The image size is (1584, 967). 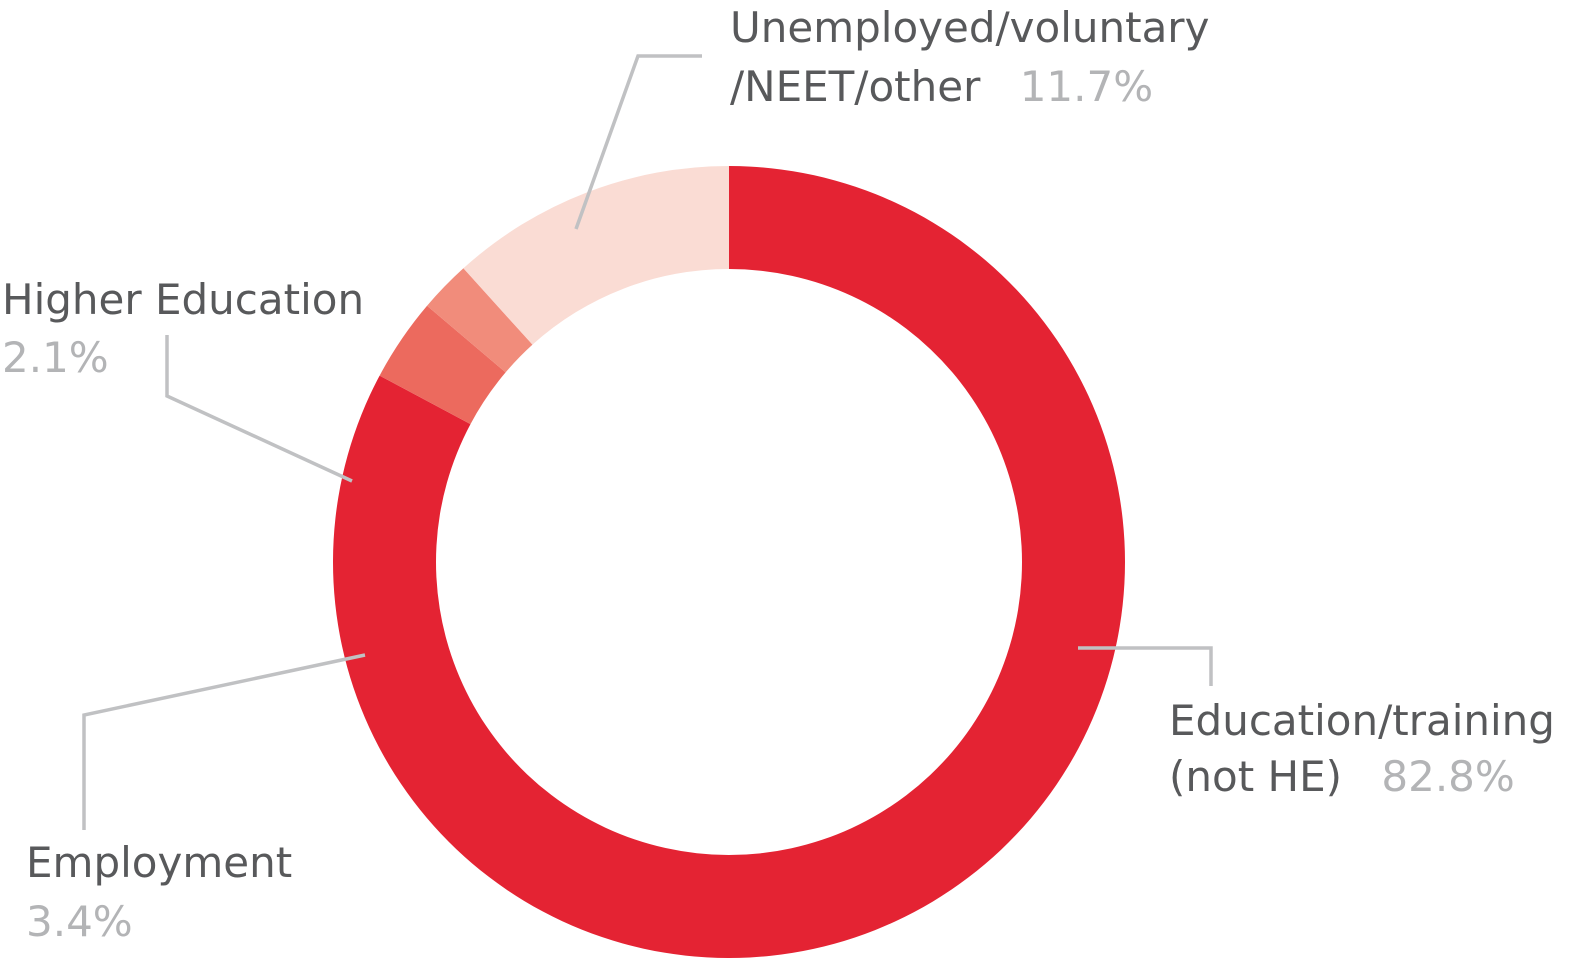 I want to click on label-education-training-text: (not HE), so click(x=1255, y=776).